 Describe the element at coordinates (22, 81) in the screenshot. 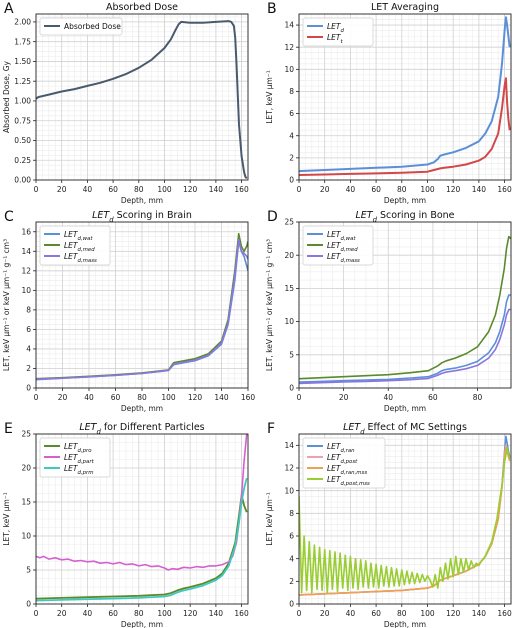

I see `y-tick-label: 1.25` at that location.